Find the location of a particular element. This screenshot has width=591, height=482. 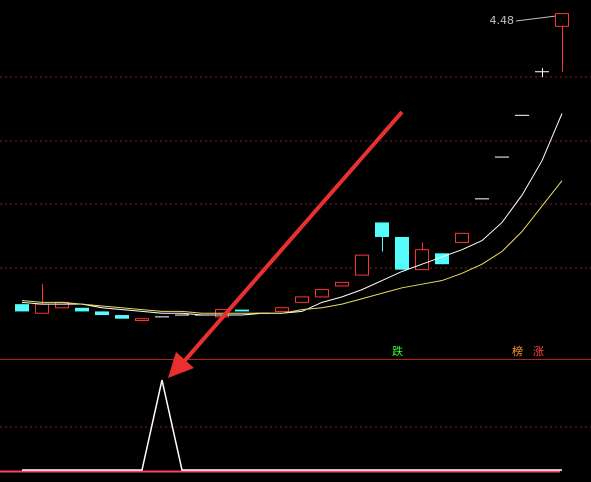

max-price-label: 4.48 is located at coordinates (502, 20).